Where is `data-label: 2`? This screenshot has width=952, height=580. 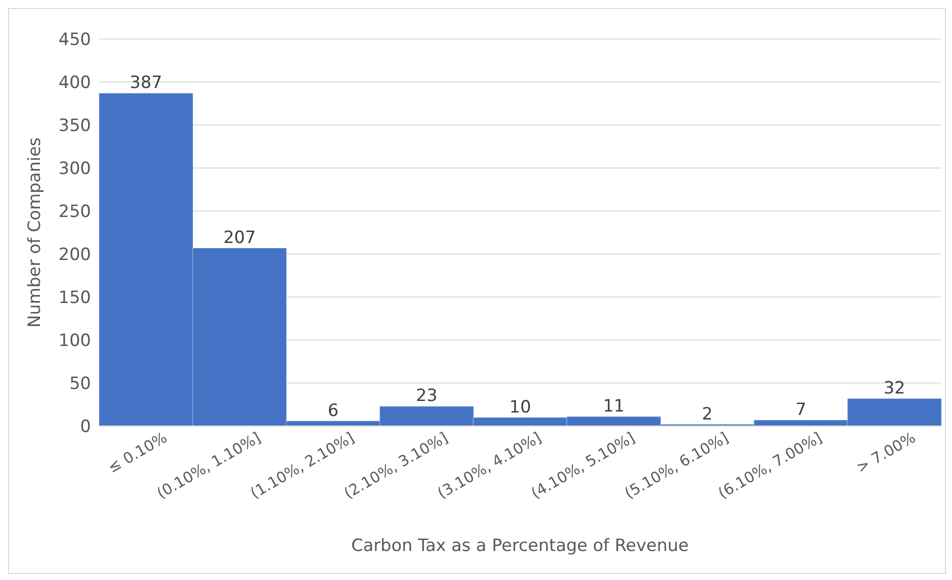 data-label: 2 is located at coordinates (707, 414).